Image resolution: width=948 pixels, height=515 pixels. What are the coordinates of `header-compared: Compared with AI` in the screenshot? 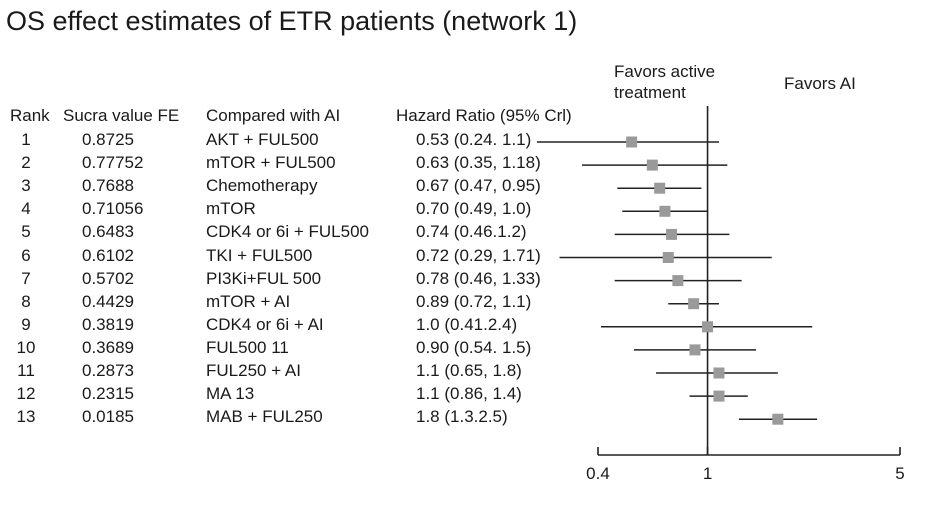 It's located at (273, 115).